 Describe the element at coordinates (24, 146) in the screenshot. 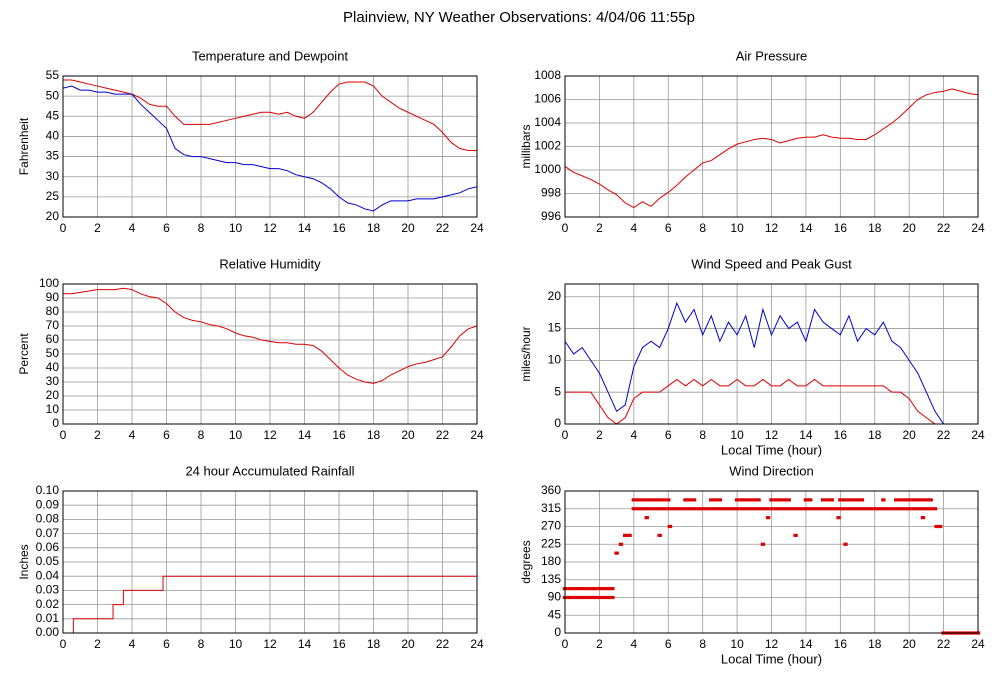

I see `y-axis-label: Fahrenheit` at that location.